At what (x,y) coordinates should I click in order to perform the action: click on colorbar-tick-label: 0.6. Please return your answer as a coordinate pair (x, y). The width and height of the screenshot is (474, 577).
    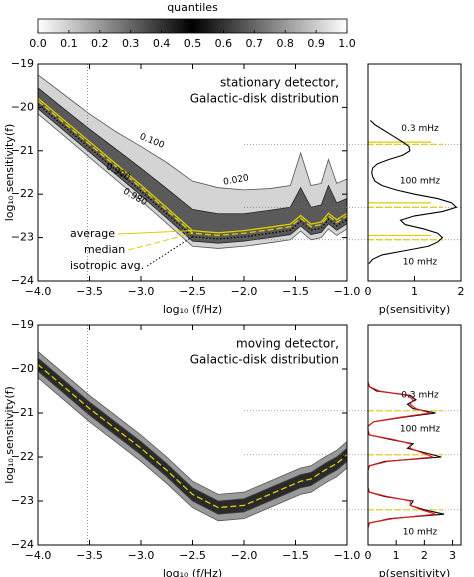
    Looking at the image, I should click on (224, 43).